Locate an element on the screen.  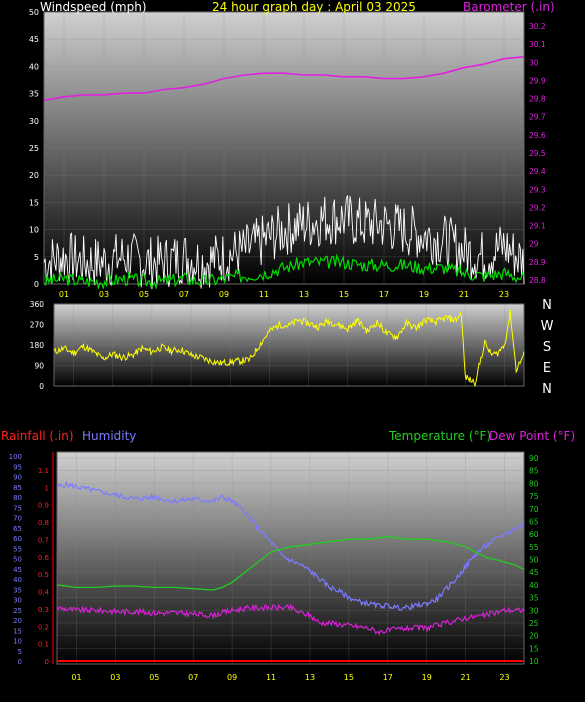
humidity-series-line is located at coordinates (290, 545).